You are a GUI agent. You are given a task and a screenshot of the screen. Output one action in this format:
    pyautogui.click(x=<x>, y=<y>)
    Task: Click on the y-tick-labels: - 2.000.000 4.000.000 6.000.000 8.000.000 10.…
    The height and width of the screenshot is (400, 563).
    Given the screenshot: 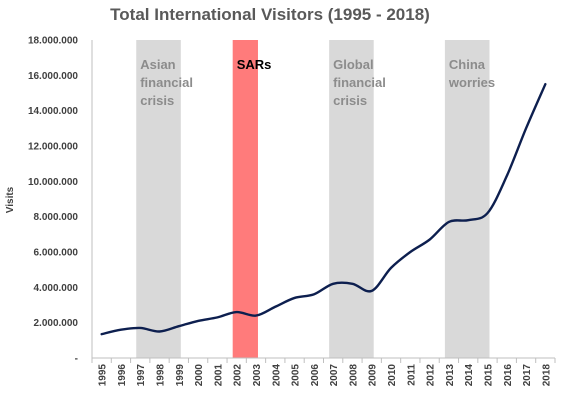 What is the action you would take?
    pyautogui.click(x=53, y=200)
    